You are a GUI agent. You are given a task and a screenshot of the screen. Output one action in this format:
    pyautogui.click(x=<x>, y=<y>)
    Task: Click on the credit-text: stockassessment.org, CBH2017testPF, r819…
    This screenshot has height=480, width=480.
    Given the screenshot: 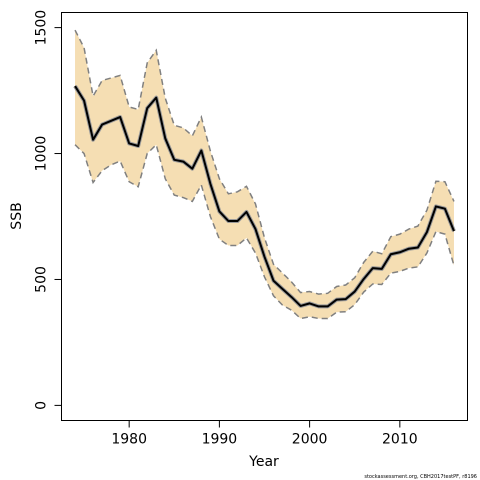 What is the action you would take?
    pyautogui.click(x=420, y=477)
    